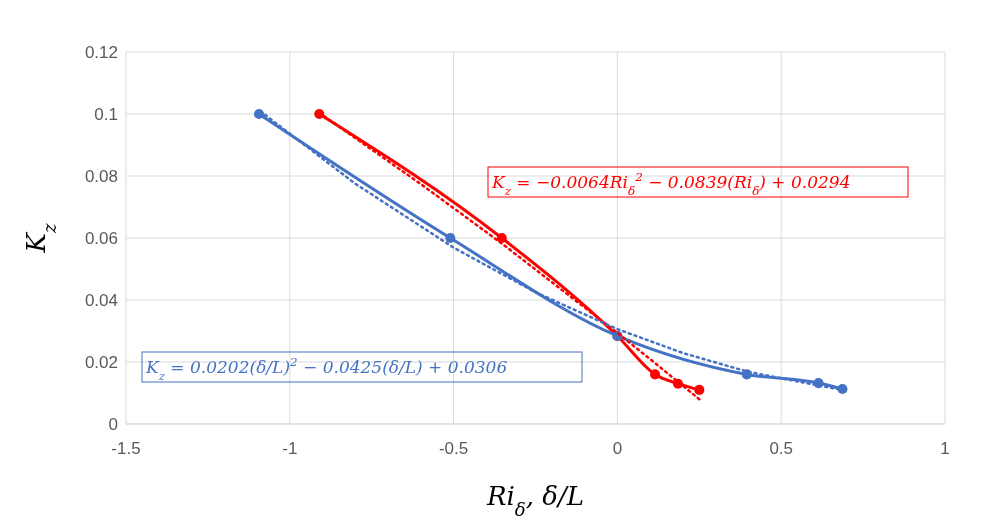  What do you see at coordinates (106, 114) in the screenshot?
I see `y-tick-label: 0.1` at bounding box center [106, 114].